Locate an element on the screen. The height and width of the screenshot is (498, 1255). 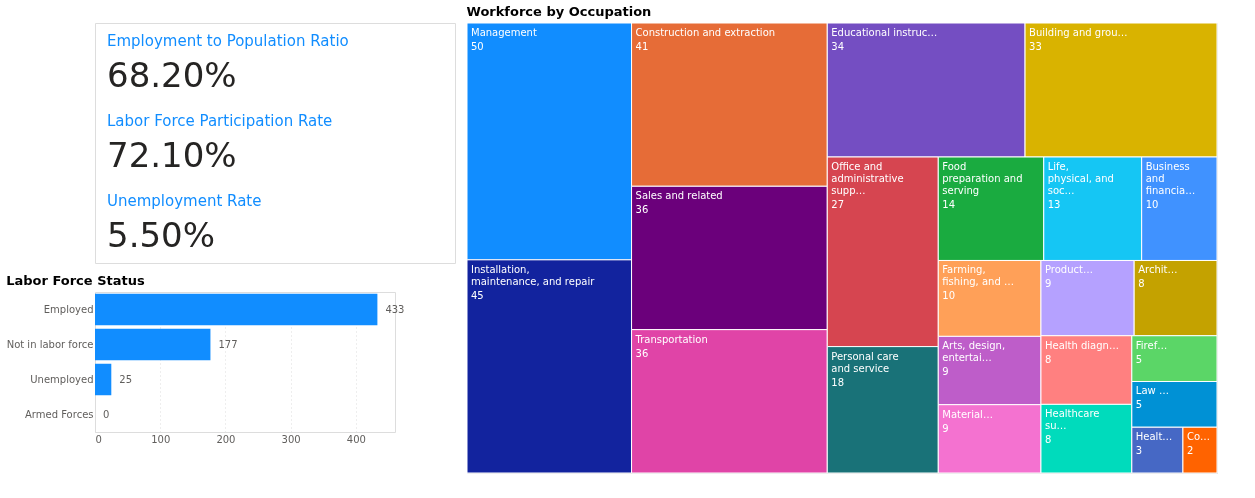
text: Workforce by Occupation is located at coordinates (559, 11).